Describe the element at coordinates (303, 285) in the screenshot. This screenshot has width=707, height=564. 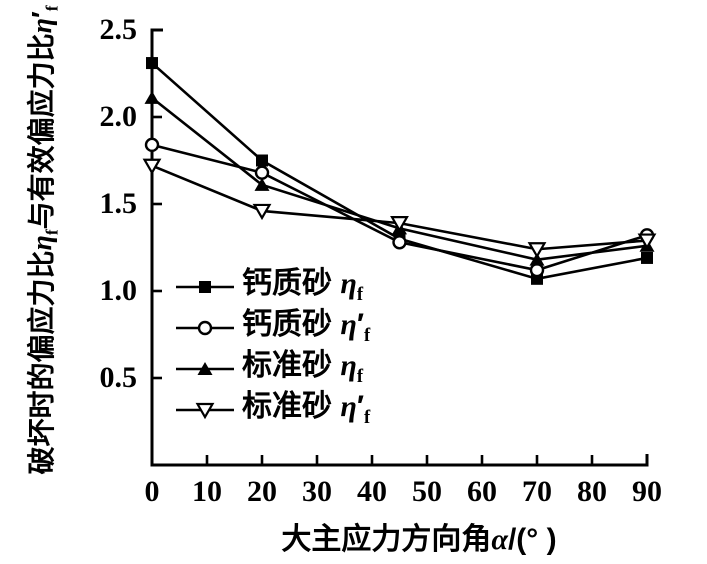
I see `legend-label: 钙质砂 ηf` at that location.